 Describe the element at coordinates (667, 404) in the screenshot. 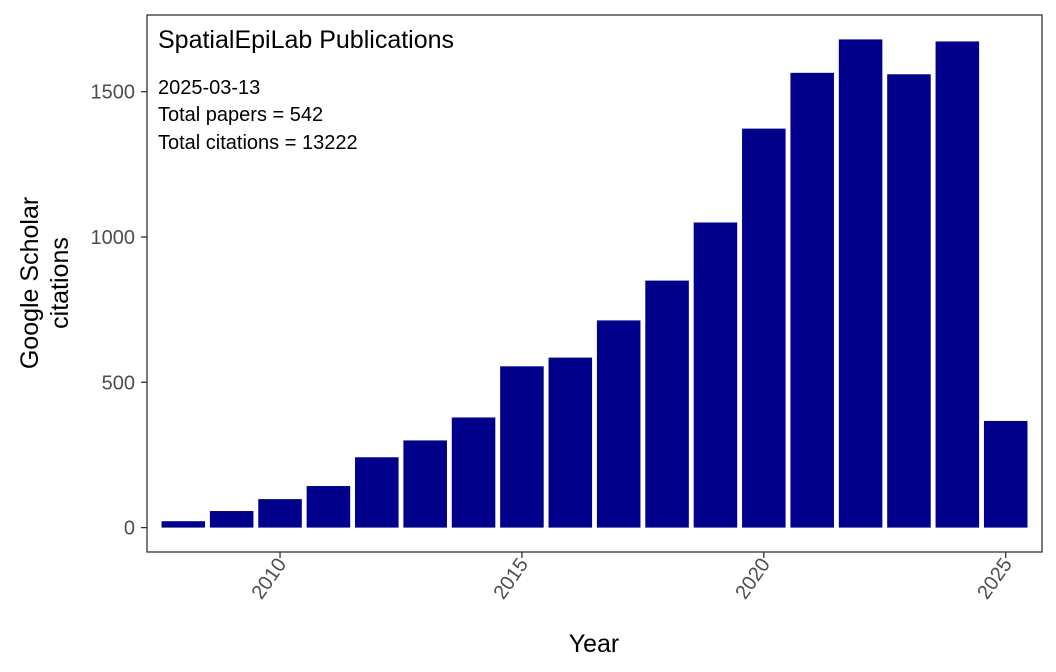

I see `bar-2018` at that location.